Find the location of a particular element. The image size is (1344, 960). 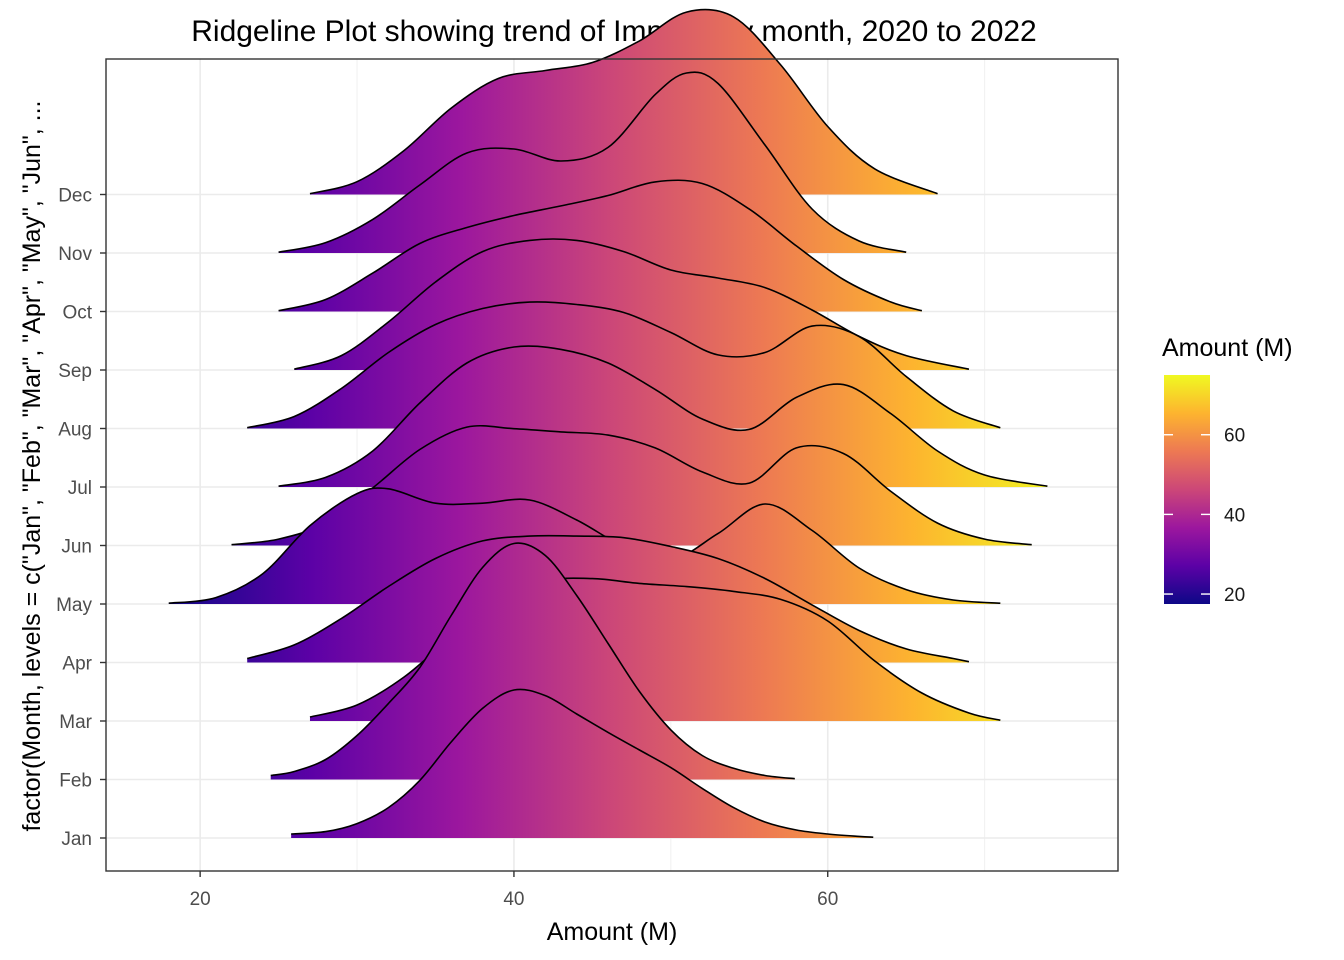

ridge-line-apr is located at coordinates (608, 598).